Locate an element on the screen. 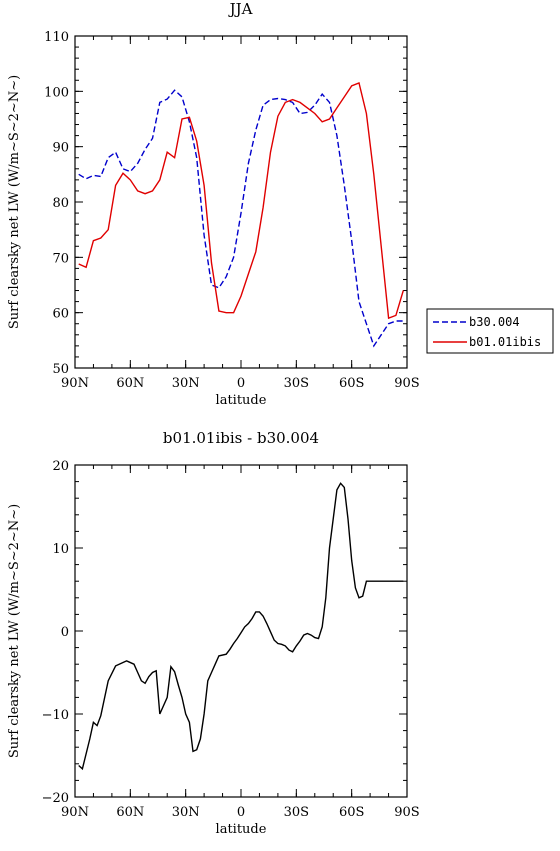 The height and width of the screenshot is (851, 560). y-tick-label: 80 is located at coordinates (60, 203).